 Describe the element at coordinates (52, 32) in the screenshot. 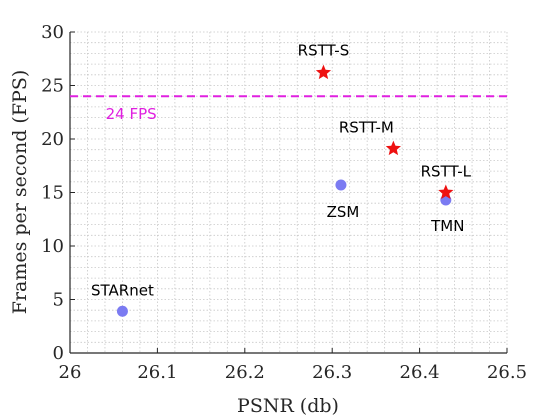

I see `y-tick-label: 30` at that location.